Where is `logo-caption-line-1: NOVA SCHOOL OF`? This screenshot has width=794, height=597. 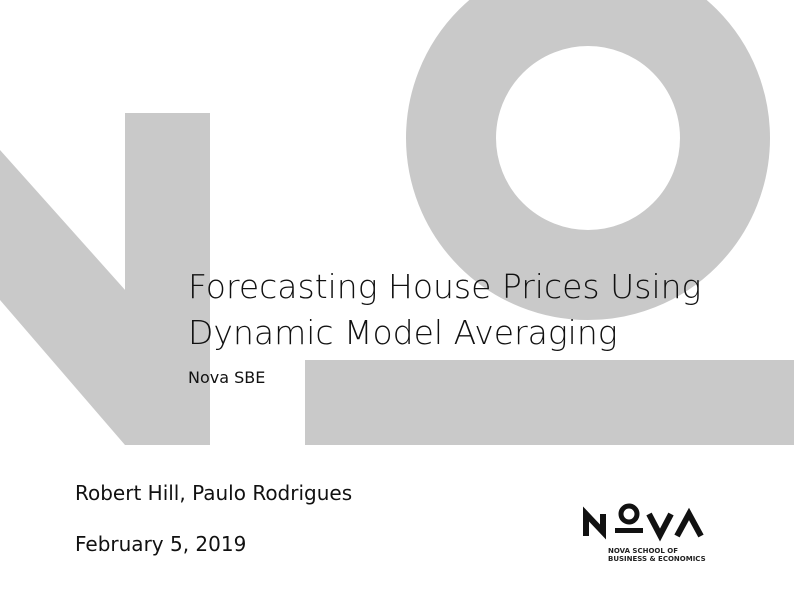
logo-caption-line-1: NOVA SCHOOL OF is located at coordinates (643, 551).